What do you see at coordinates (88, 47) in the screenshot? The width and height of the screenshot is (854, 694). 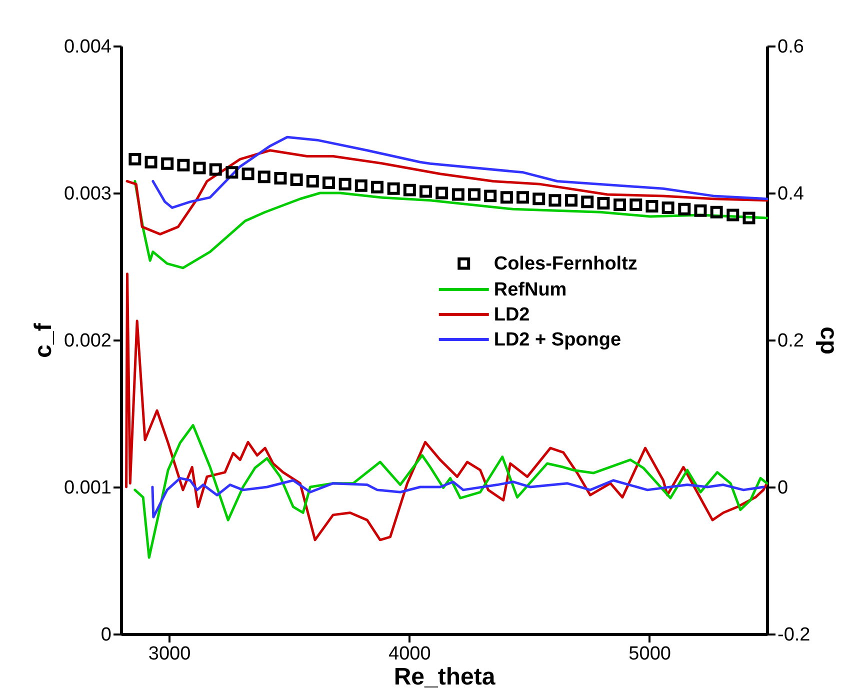 I see `y-tick-label: 0.004` at bounding box center [88, 47].